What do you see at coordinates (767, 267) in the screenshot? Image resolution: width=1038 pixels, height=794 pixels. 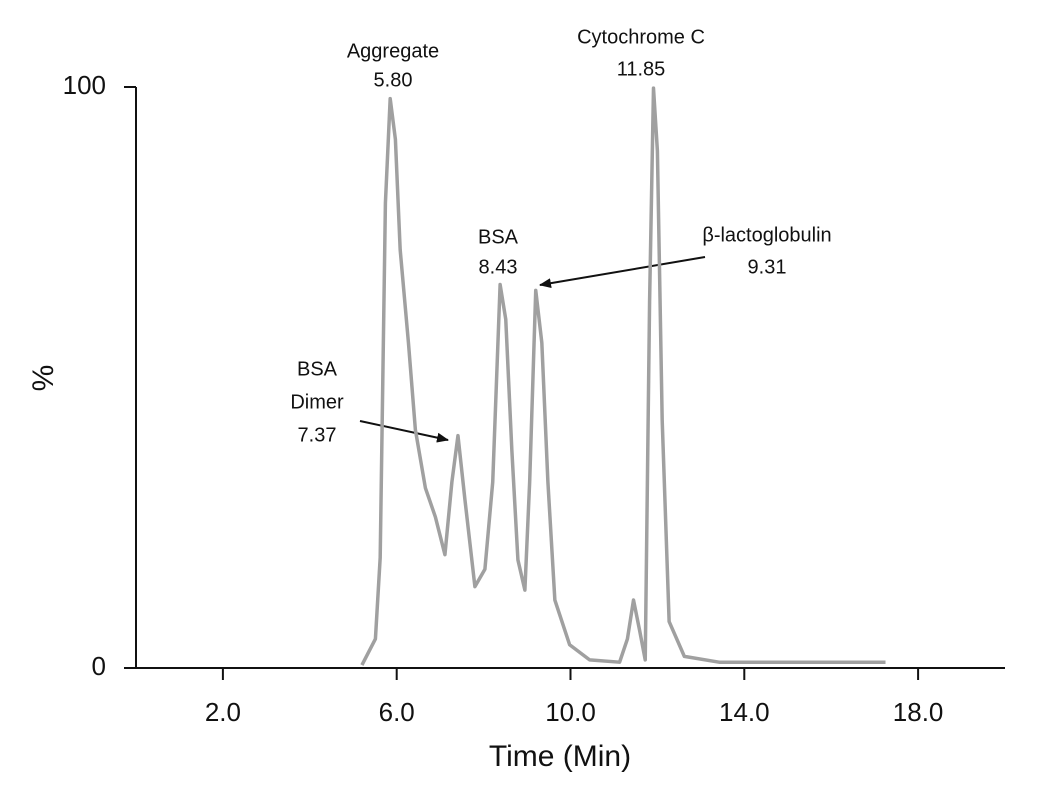 I see `peak-annotation: 9.31` at bounding box center [767, 267].